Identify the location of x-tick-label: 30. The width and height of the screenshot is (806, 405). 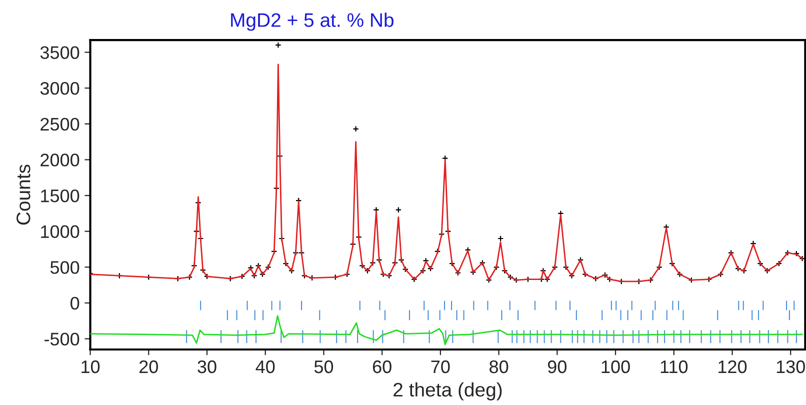
(207, 367).